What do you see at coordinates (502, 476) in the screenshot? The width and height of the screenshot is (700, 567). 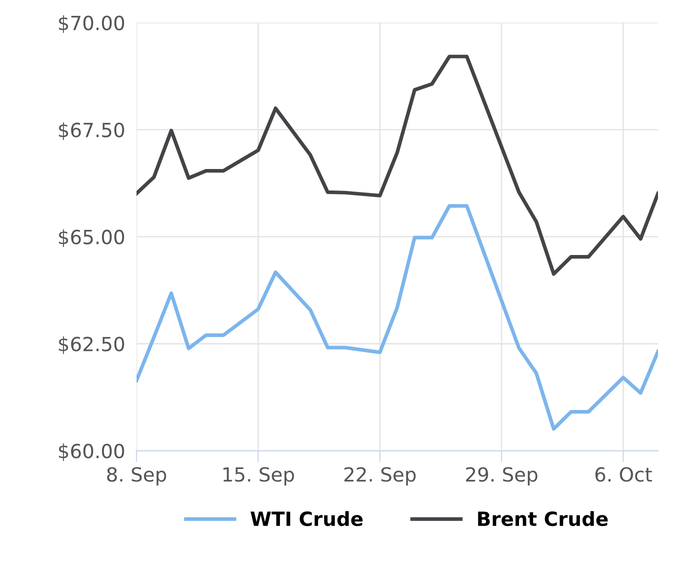 I see `x-tick-label: 29. Sep` at bounding box center [502, 476].